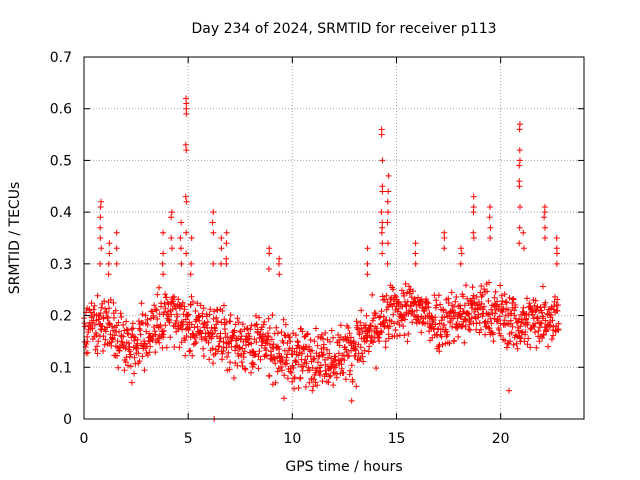  What do you see at coordinates (61, 213) in the screenshot?
I see `y-tick-label: 0.4` at bounding box center [61, 213].